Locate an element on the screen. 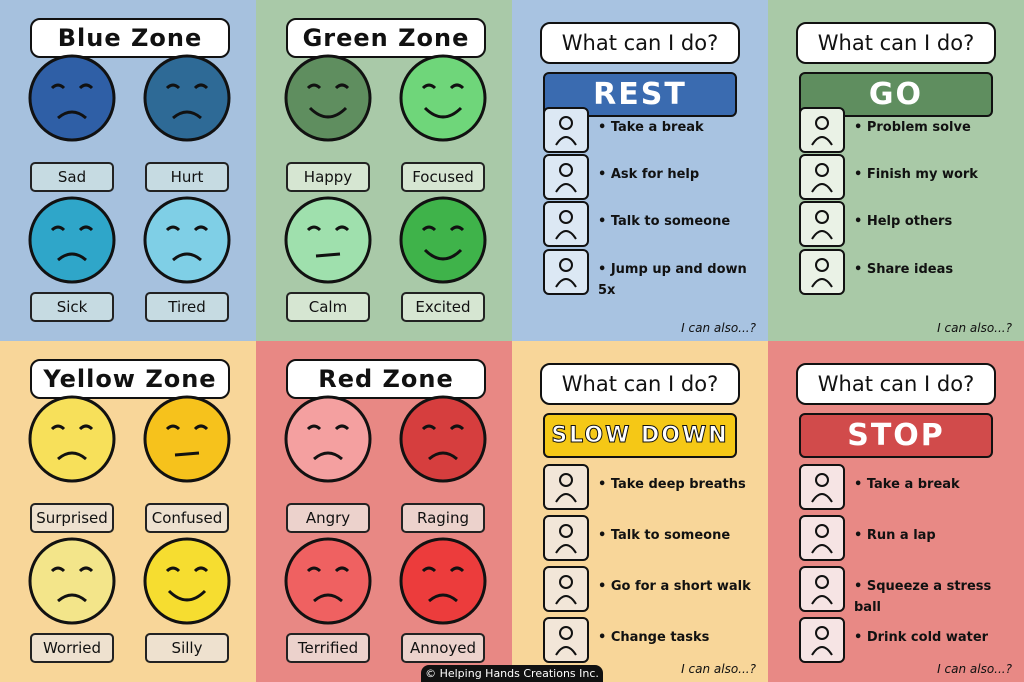 Image resolution: width=1024 pixels, height=682 pixels. action-item: Finish my work is located at coordinates (934, 174).